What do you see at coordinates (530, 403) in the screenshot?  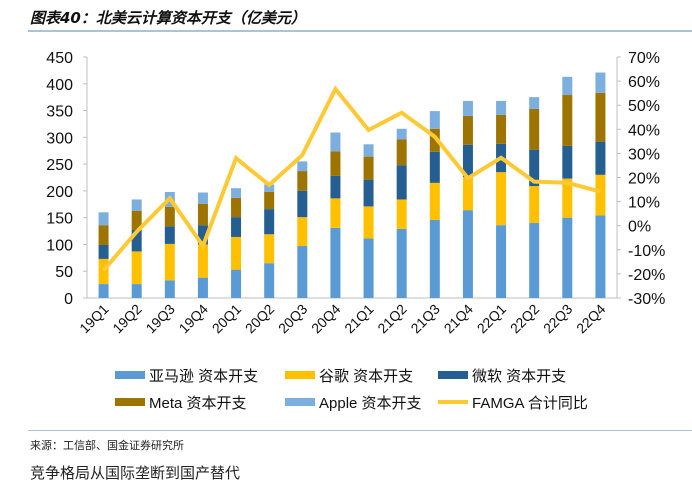 I see `legend-label: FAMGA 合计同比` at bounding box center [530, 403].